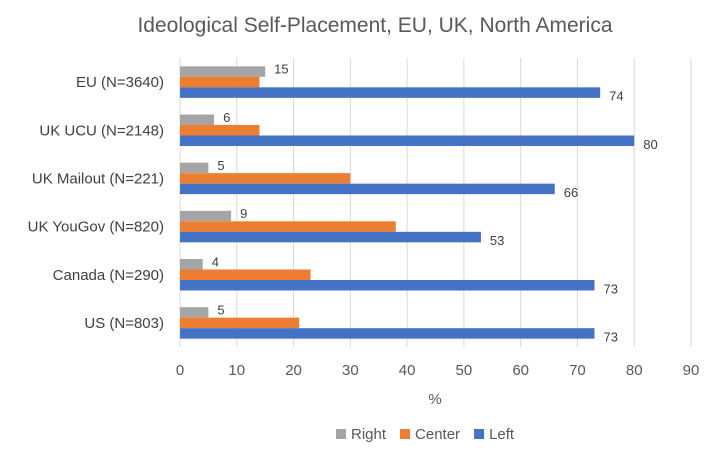 Image resolution: width=719 pixels, height=471 pixels. Describe the element at coordinates (98, 178) in the screenshot. I see `category-label-uk-mailout-n-221: UK Mailout (N=221)` at that location.